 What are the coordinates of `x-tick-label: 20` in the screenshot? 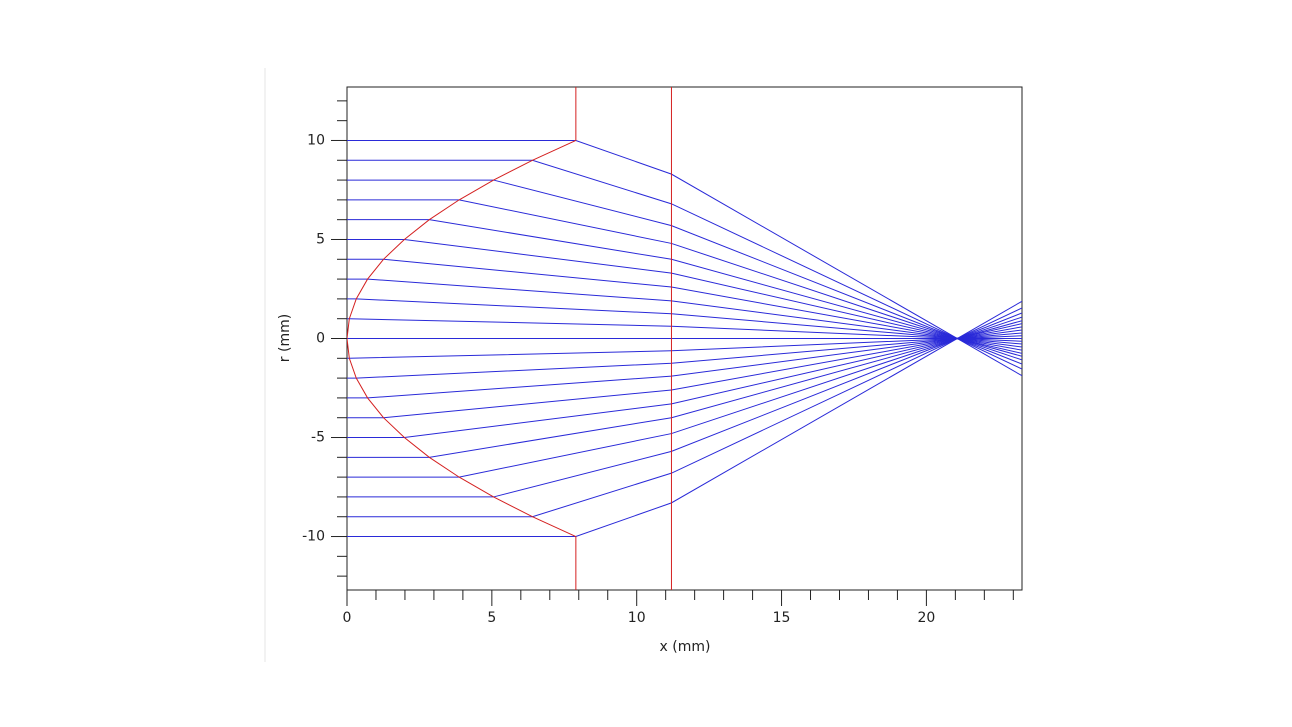 It's located at (926, 618).